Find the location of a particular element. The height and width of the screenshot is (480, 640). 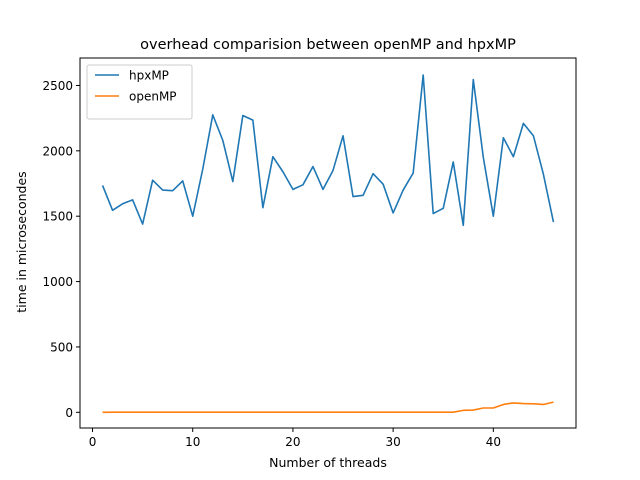

x-axis: 0 10 20 30 40 is located at coordinates (295, 438).